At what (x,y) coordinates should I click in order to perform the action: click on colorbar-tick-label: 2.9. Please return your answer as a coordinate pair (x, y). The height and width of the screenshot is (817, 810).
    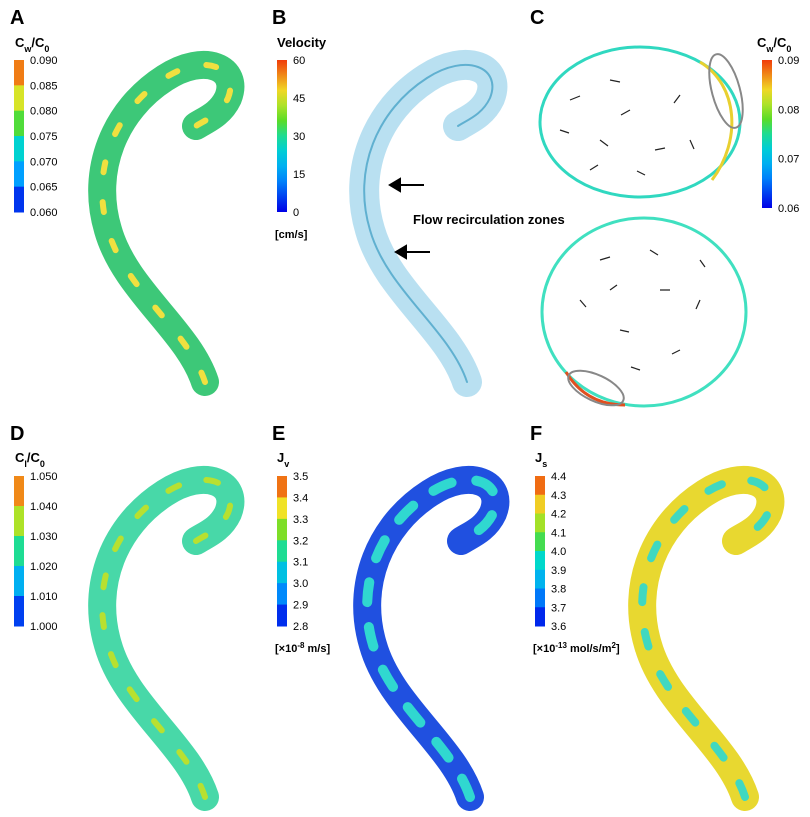
    Looking at the image, I should click on (300, 606).